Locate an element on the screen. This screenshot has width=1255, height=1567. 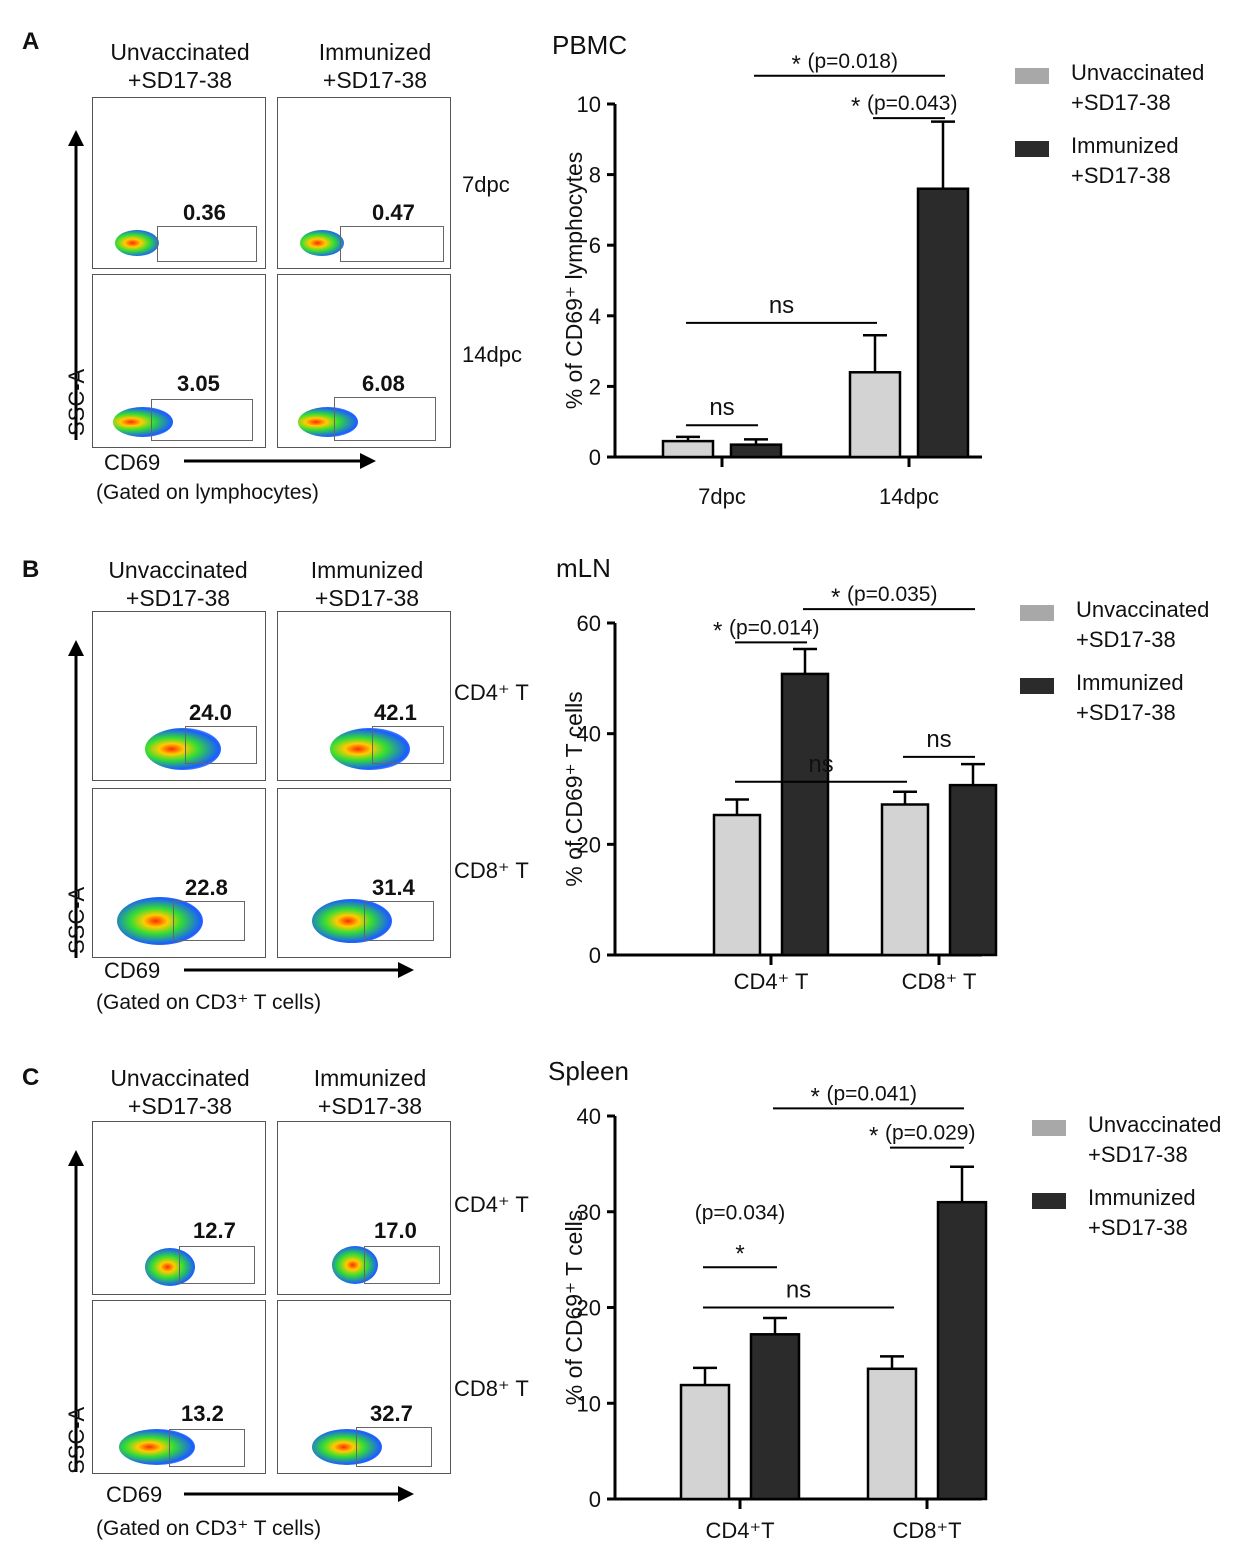
significance-label: (p=0.029) is located at coordinates (930, 1133).